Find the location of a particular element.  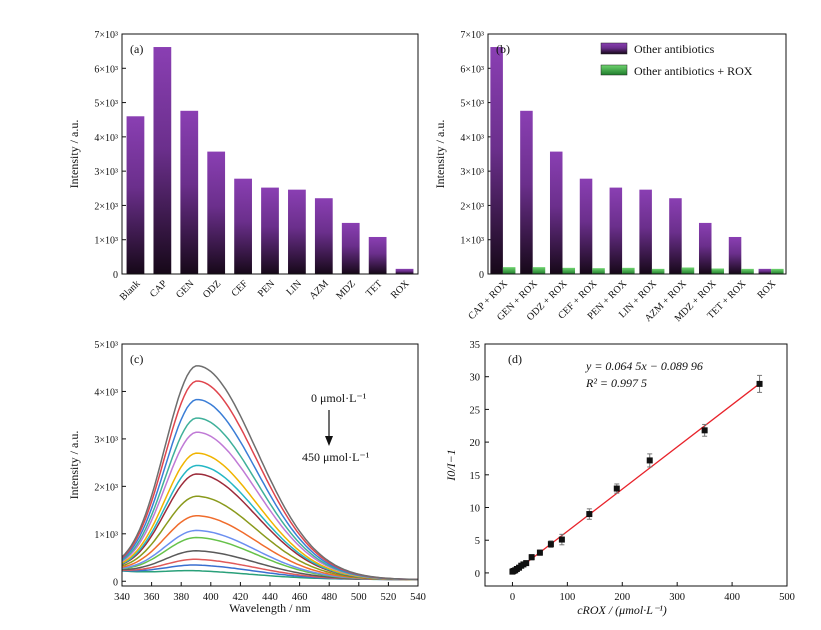

panel-c-frame is located at coordinates (270, 465).